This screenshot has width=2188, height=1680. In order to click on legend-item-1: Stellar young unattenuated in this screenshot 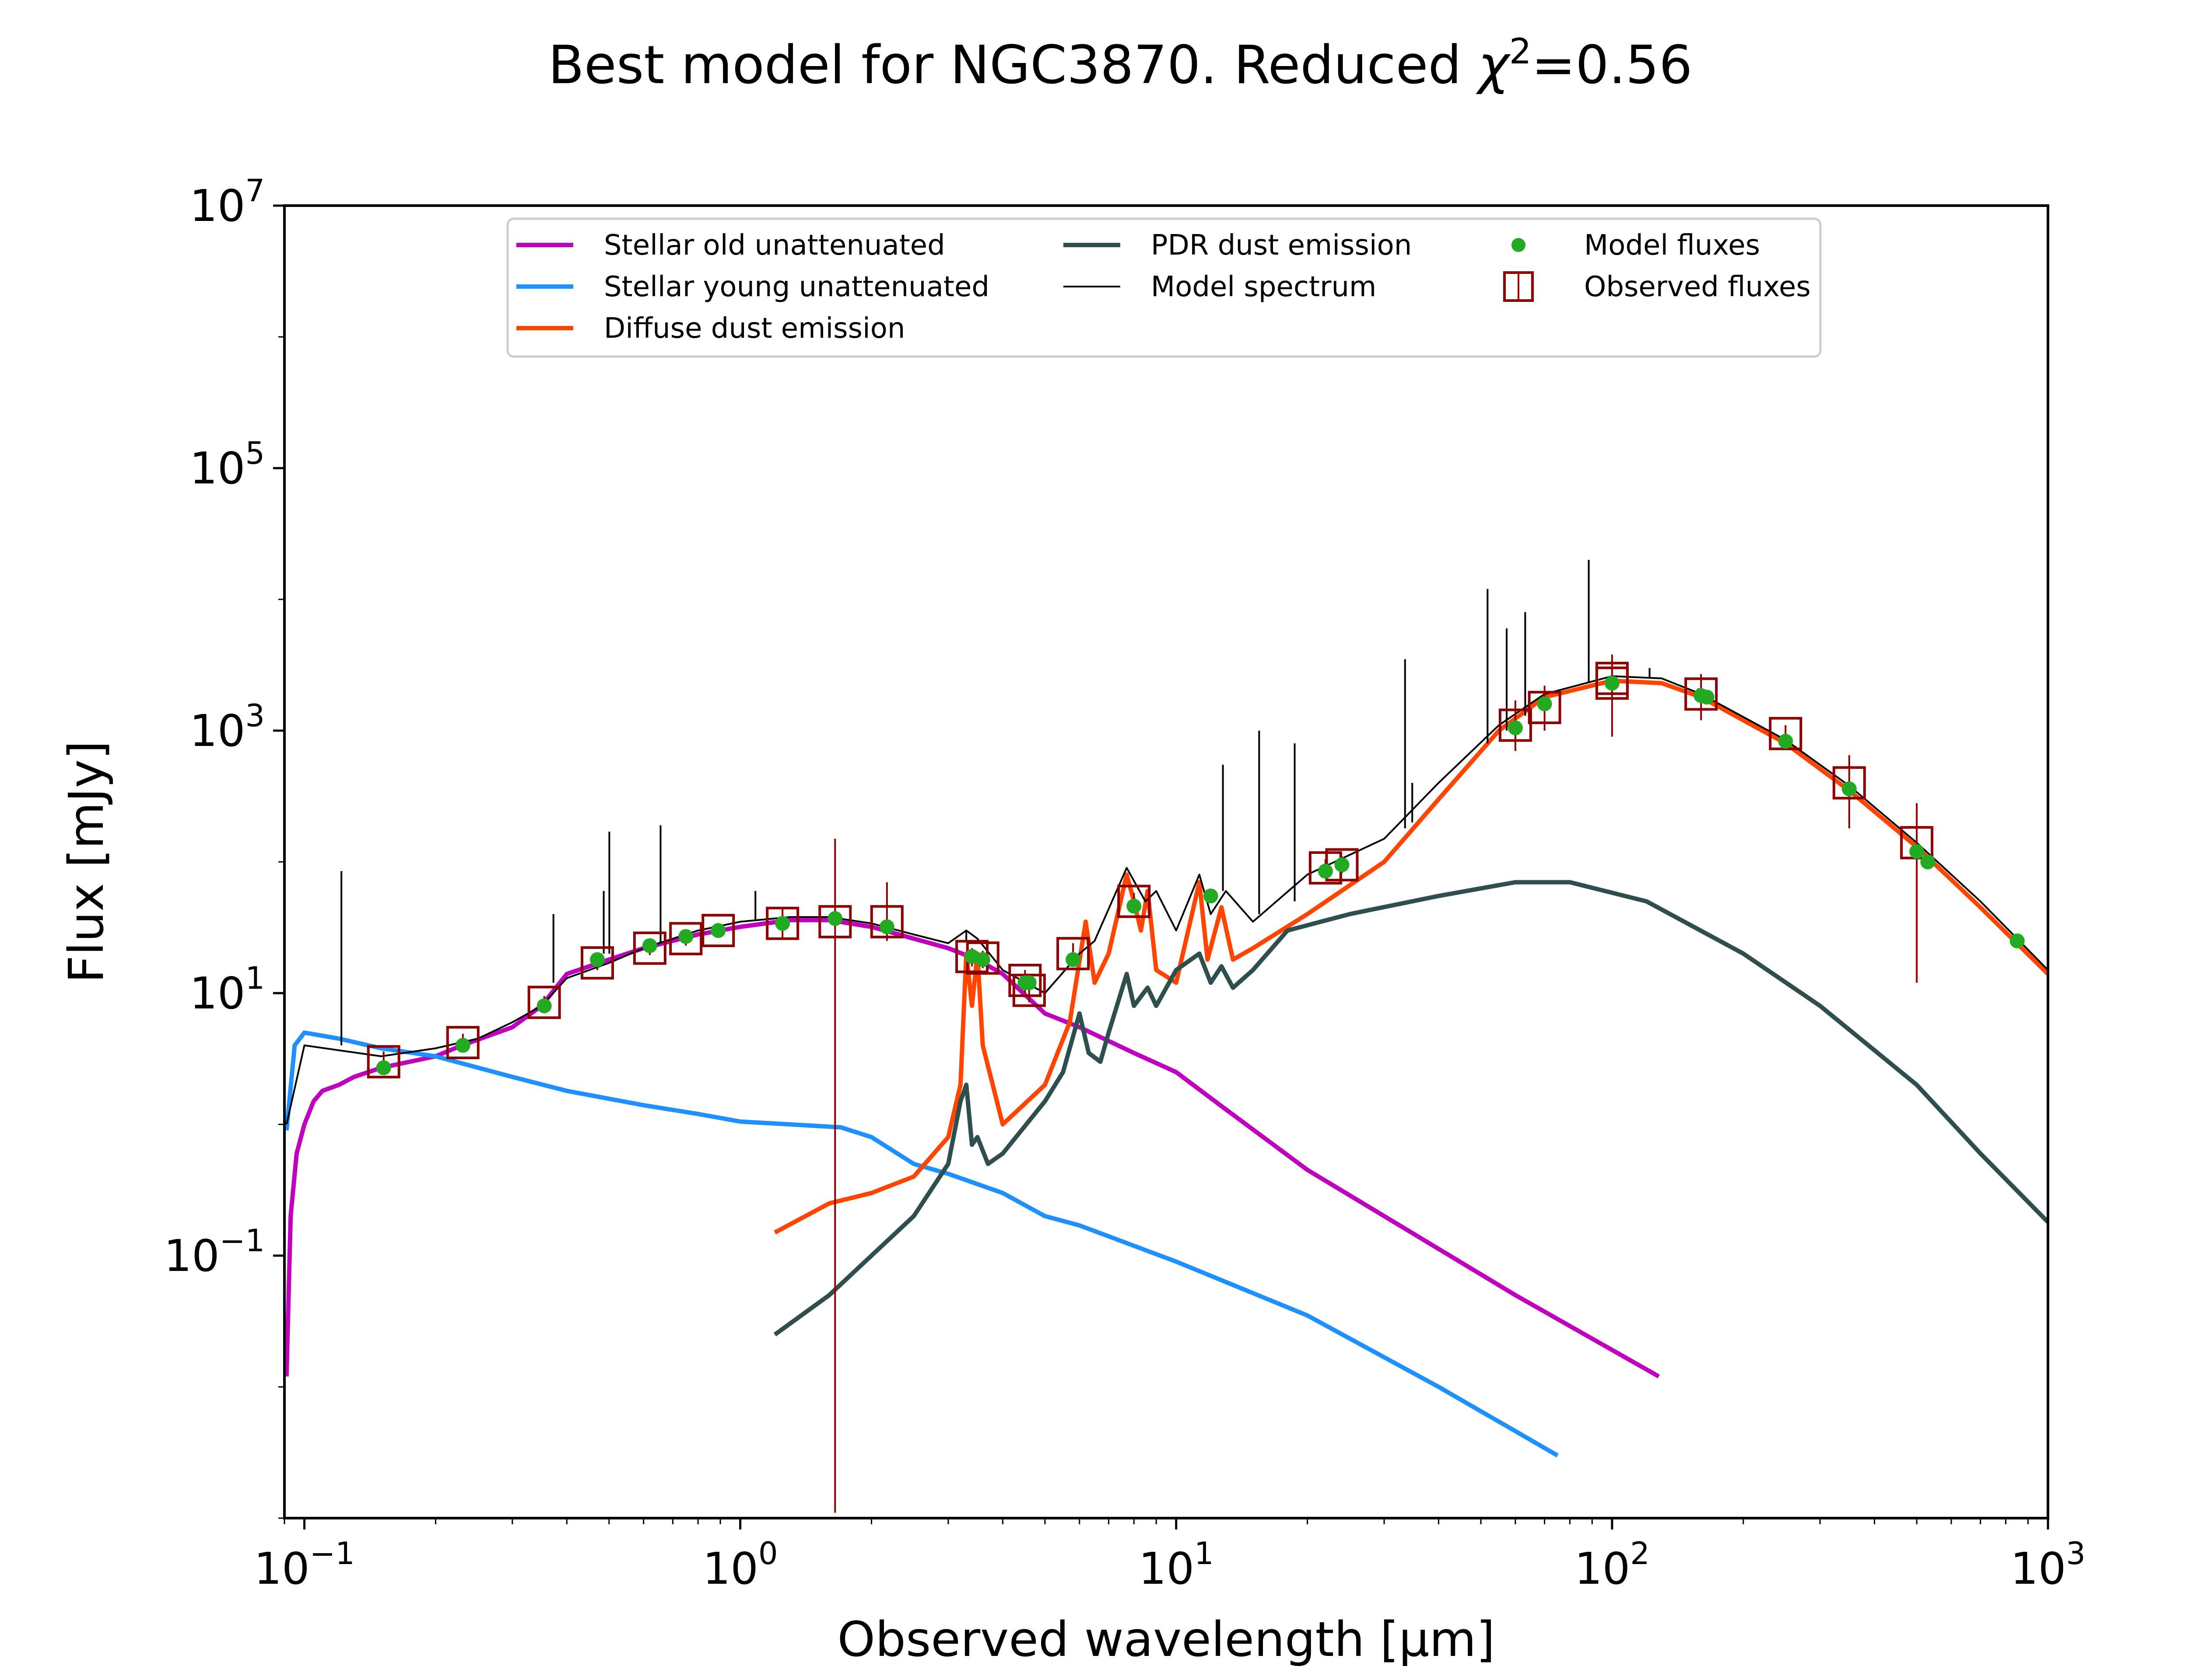, I will do `click(752, 287)`.